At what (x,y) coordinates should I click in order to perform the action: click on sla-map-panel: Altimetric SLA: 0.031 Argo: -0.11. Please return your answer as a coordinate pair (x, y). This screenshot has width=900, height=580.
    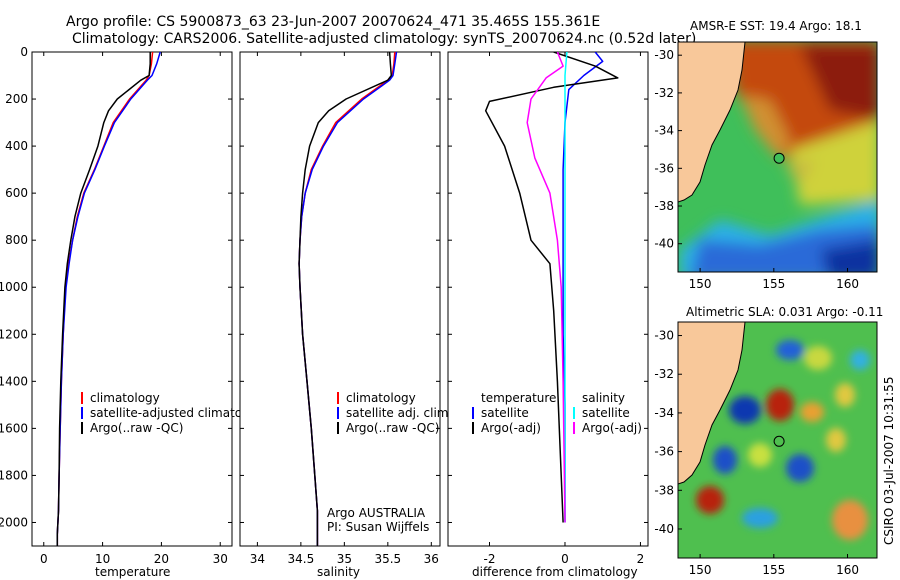
    Looking at the image, I should click on (768, 441).